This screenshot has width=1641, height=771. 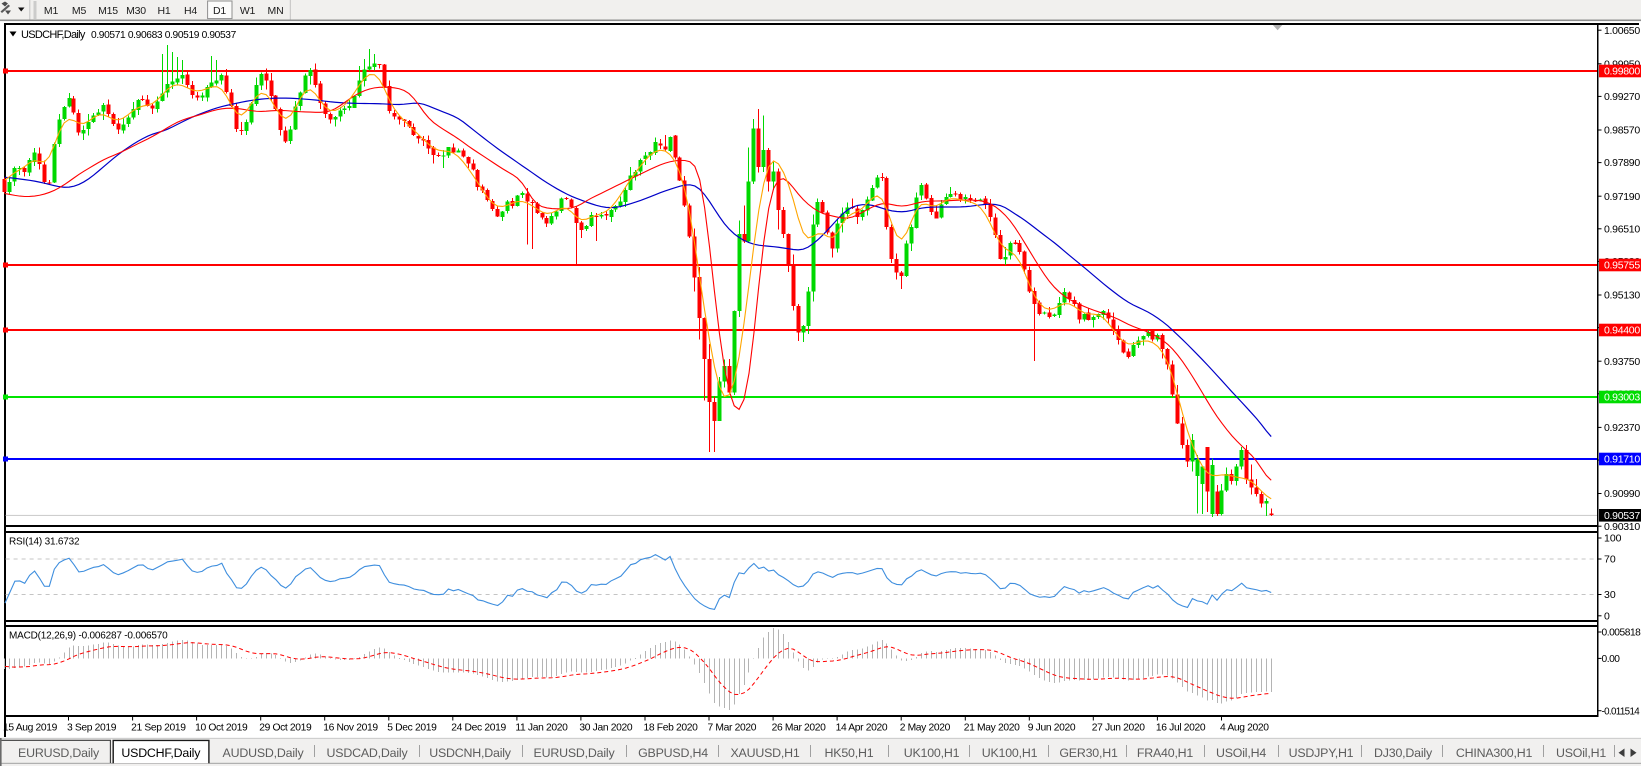 I want to click on svg-text: AUDUSD,Daily, so click(x=264, y=753).